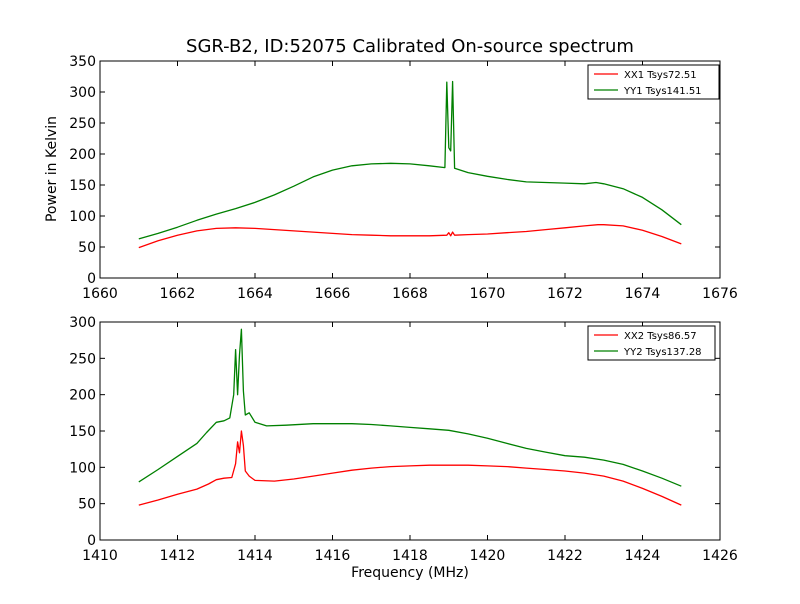  What do you see at coordinates (82, 323) in the screenshot?
I see `bottom-y-tick-label-6: 300` at bounding box center [82, 323].